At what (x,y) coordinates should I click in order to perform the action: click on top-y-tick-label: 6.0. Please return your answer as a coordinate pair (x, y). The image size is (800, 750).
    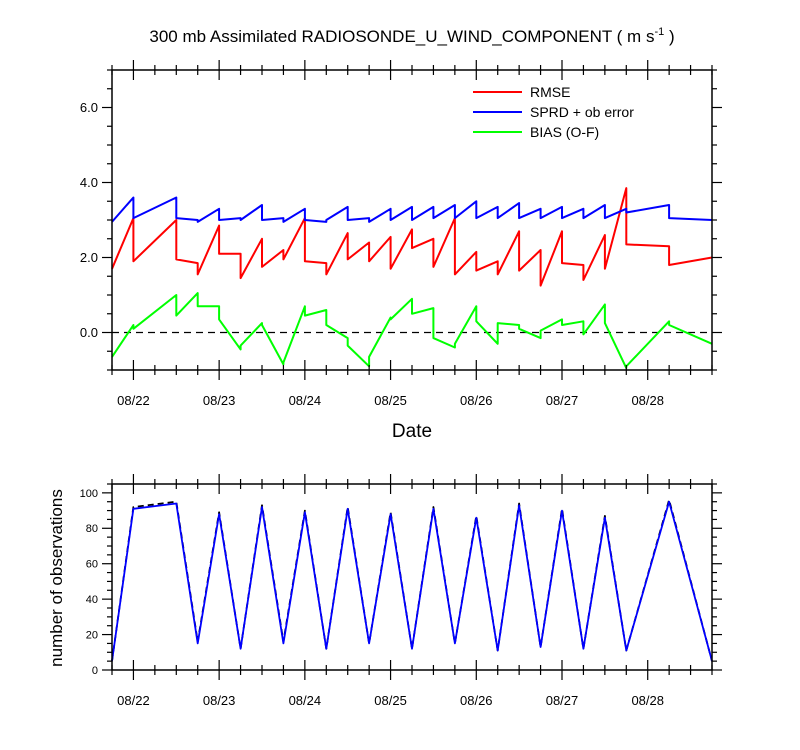
    Looking at the image, I should click on (89, 107).